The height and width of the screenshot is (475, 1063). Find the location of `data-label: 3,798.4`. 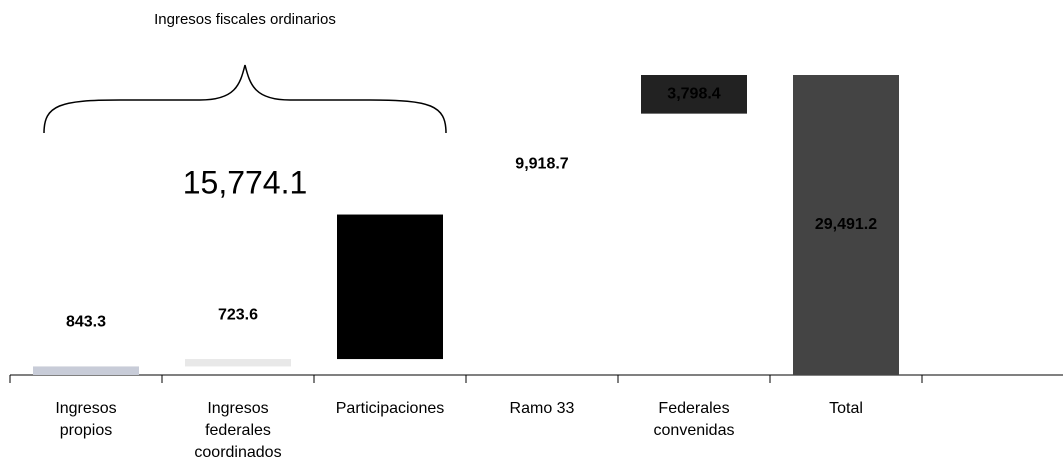

data-label: 3,798.4 is located at coordinates (693, 94).